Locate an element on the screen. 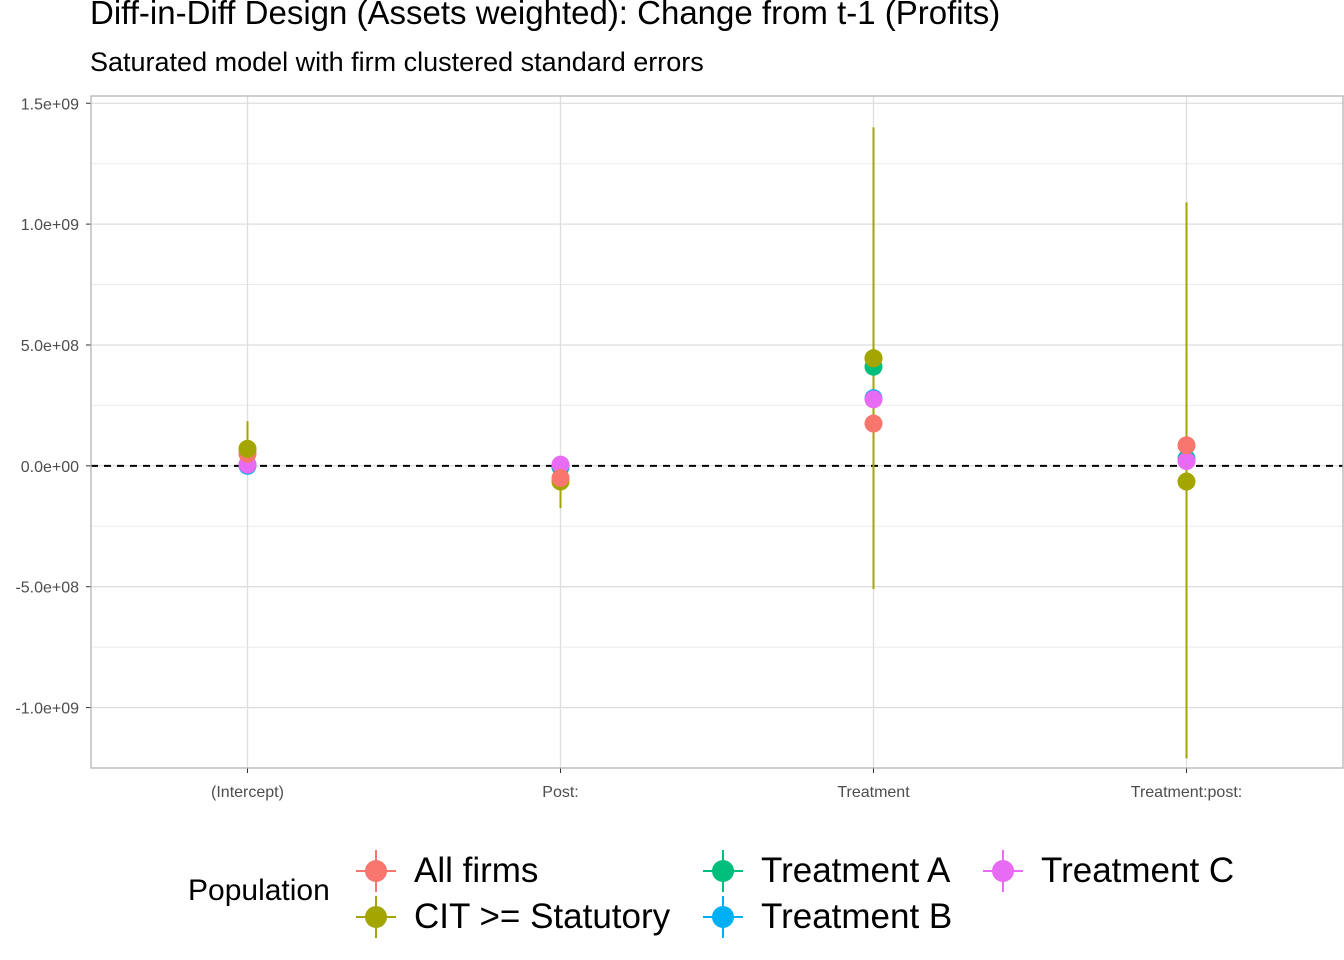 The height and width of the screenshot is (960, 1344). x-tick-label: Treatment:post: is located at coordinates (1186, 792).